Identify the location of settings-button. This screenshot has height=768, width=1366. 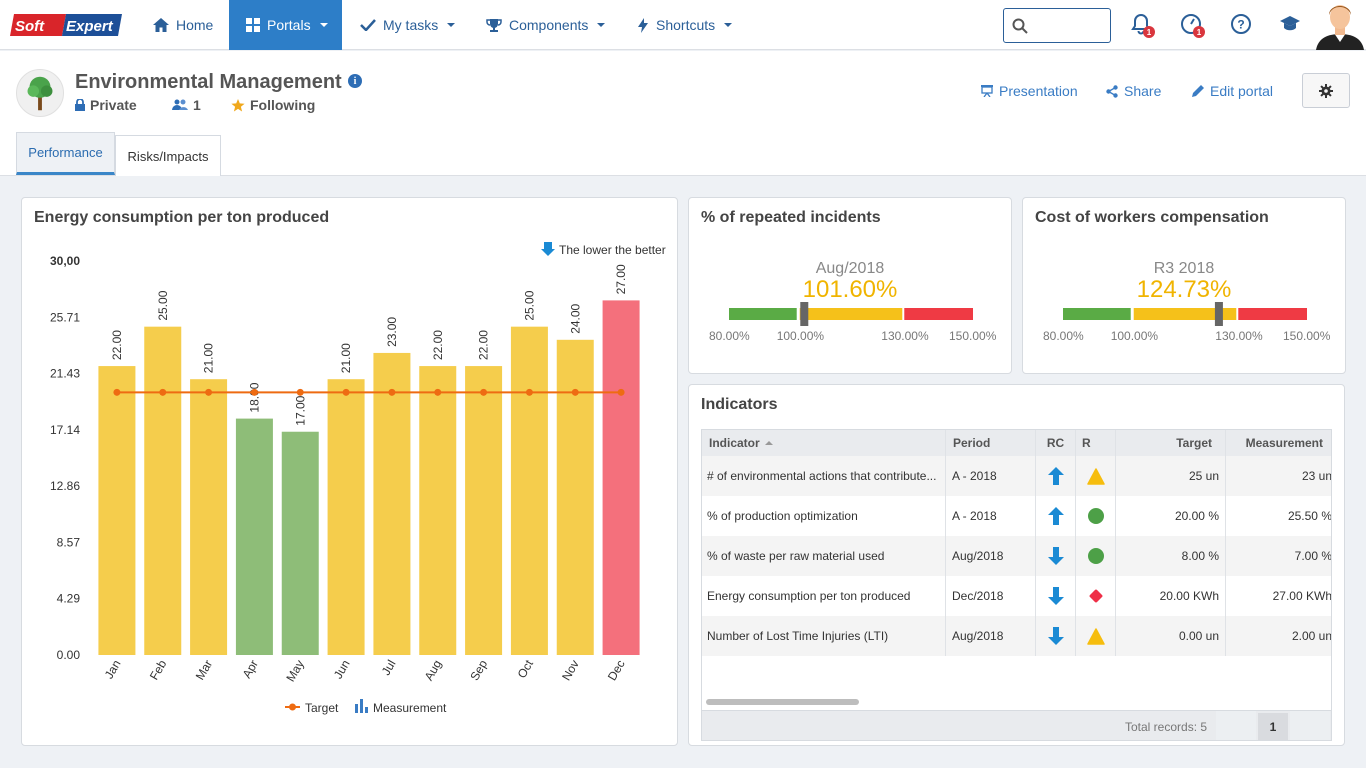
(1326, 90).